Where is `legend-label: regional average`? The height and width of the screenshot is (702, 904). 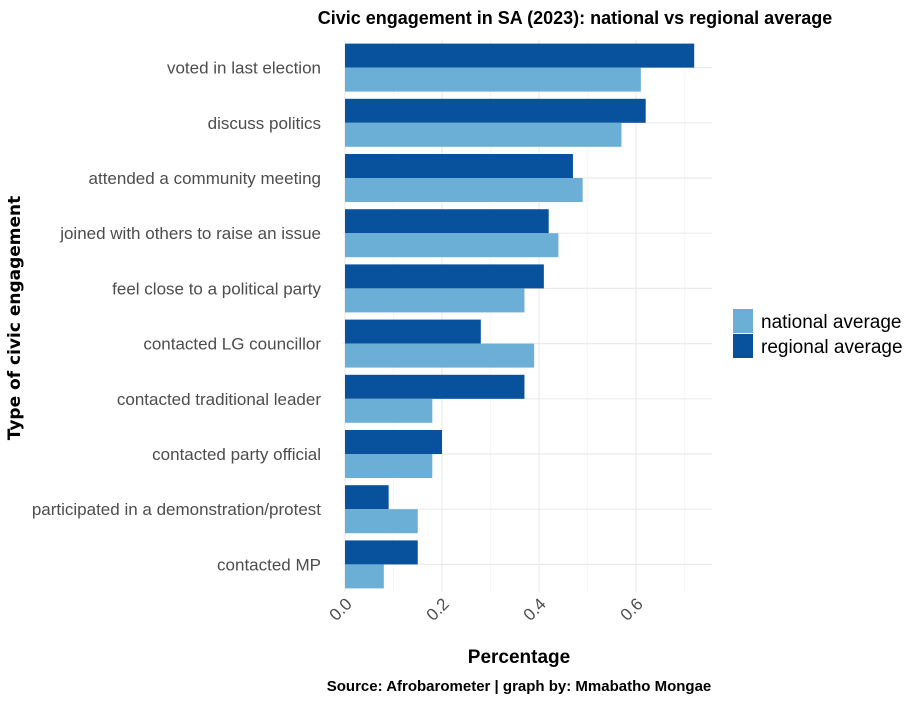 legend-label: regional average is located at coordinates (832, 347).